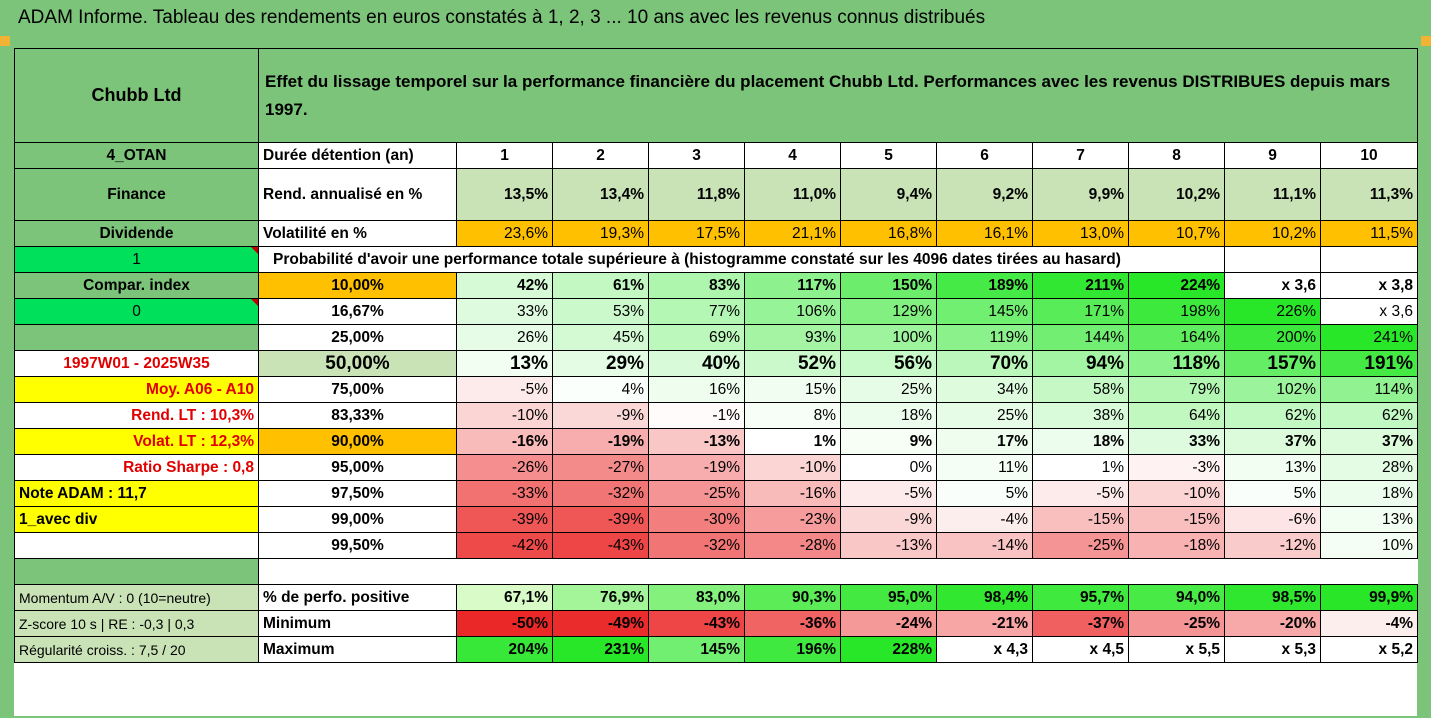 Image resolution: width=1431 pixels, height=718 pixels. Describe the element at coordinates (984, 441) in the screenshot. I see `probability-cell: 17%` at that location.